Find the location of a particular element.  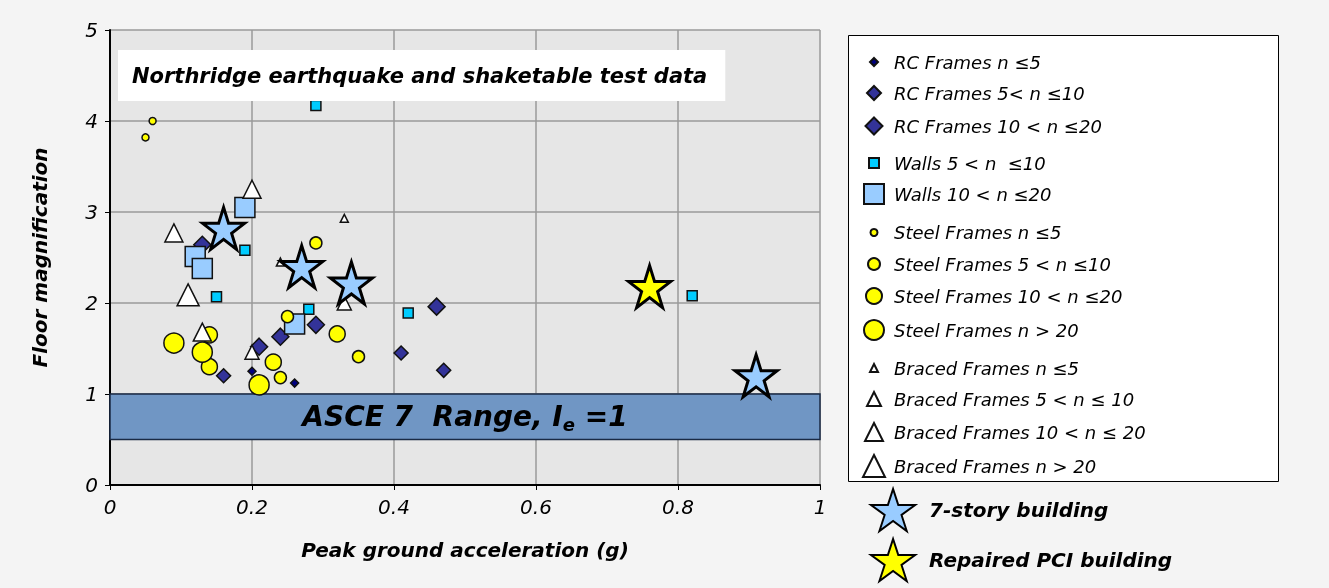

x-tick-label: 0.8 is located at coordinates (678, 507).